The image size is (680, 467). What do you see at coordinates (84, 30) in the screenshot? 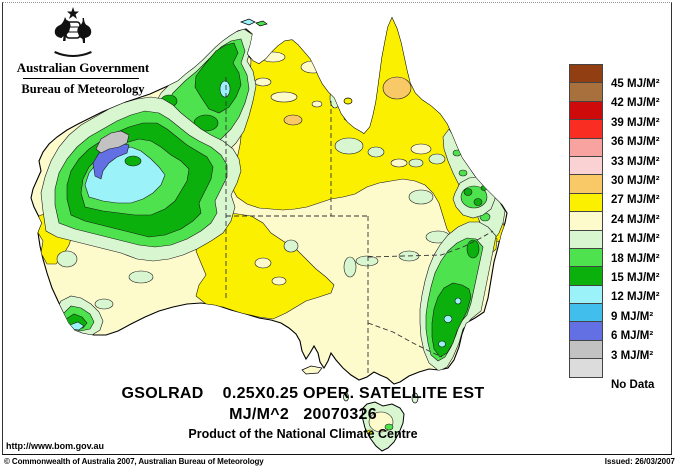
I see `crest-emu` at bounding box center [84, 30].